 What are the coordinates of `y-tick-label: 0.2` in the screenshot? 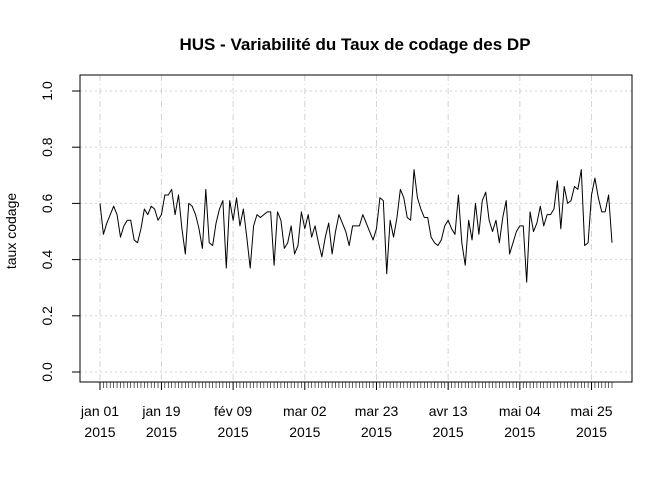 It's located at (47, 316).